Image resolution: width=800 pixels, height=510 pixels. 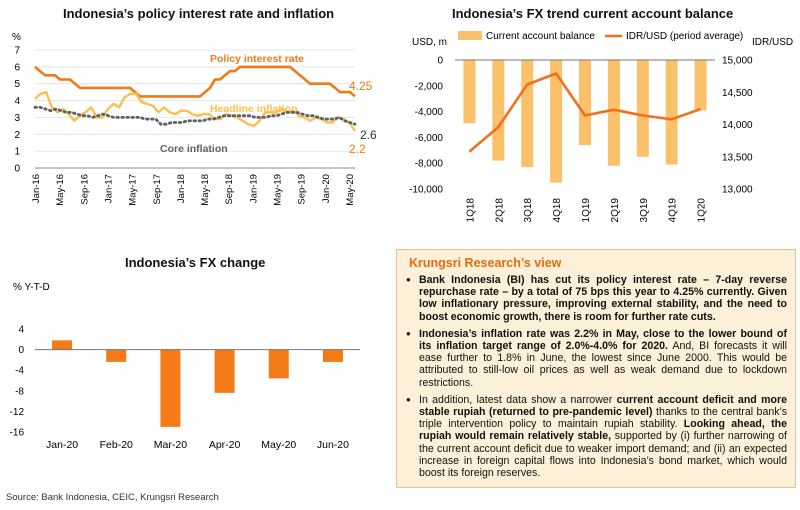 What do you see at coordinates (17, 118) in the screenshot?
I see `y-tick-label: 3` at bounding box center [17, 118].